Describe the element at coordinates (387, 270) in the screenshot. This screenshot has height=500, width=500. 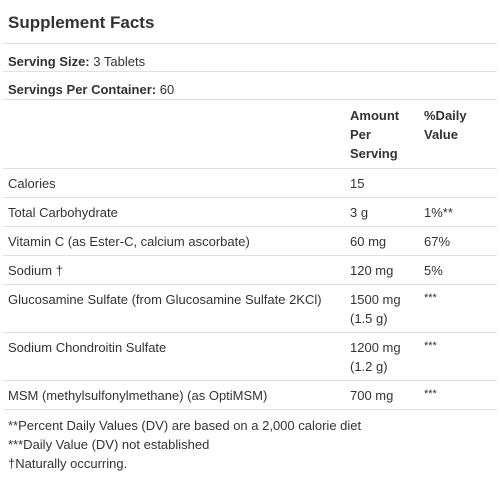
I see `nutrient-amount: 120 mg` at that location.